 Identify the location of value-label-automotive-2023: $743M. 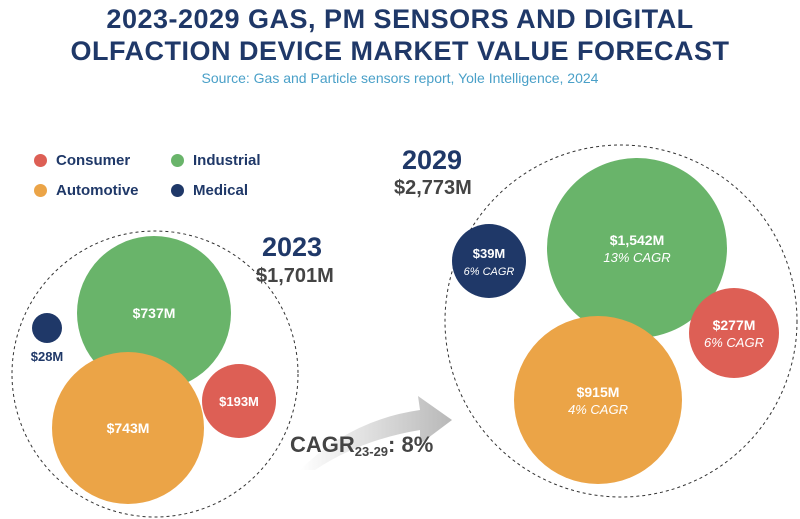
(128, 428).